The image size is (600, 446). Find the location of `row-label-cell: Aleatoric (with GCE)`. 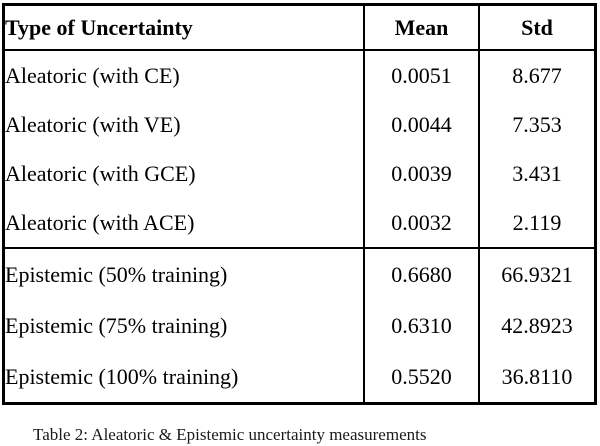

row-label-cell: Aleatoric (with GCE) is located at coordinates (100, 173).